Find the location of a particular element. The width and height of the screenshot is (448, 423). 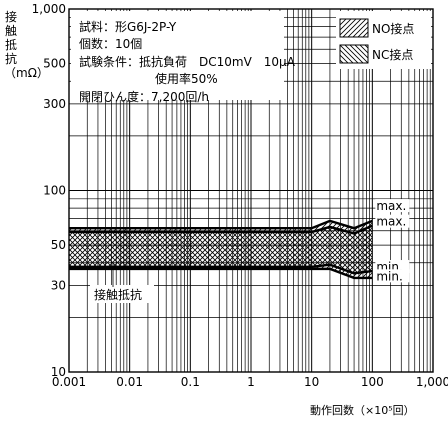

x-tick-label: 0.1 is located at coordinates (190, 382).